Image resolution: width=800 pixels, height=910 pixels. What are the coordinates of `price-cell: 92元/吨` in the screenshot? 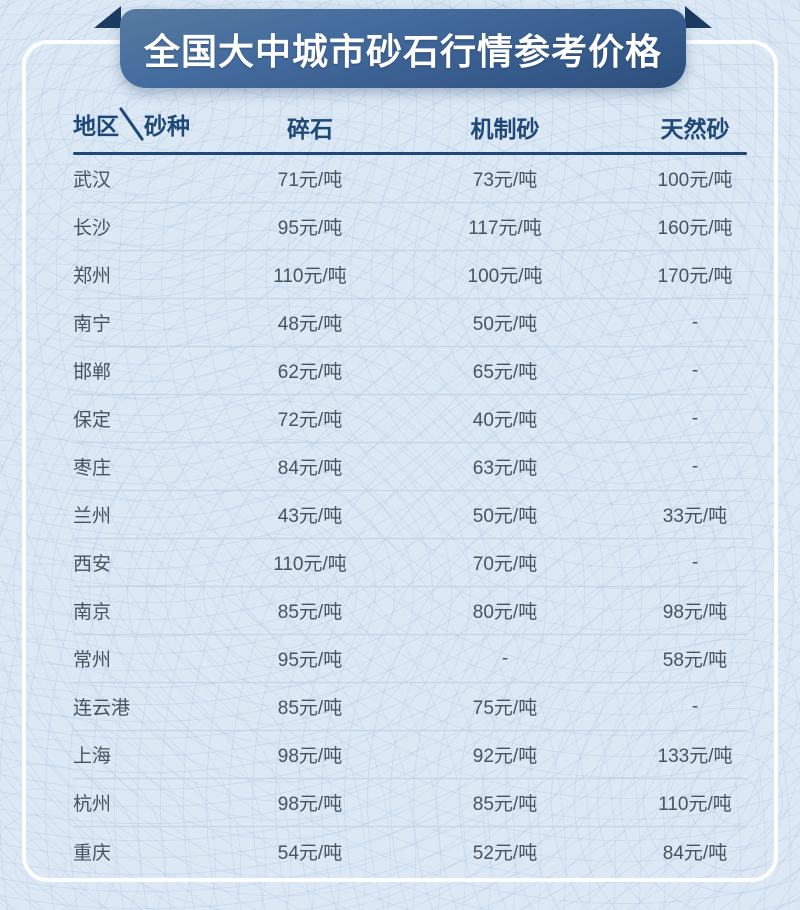 It's located at (505, 756).